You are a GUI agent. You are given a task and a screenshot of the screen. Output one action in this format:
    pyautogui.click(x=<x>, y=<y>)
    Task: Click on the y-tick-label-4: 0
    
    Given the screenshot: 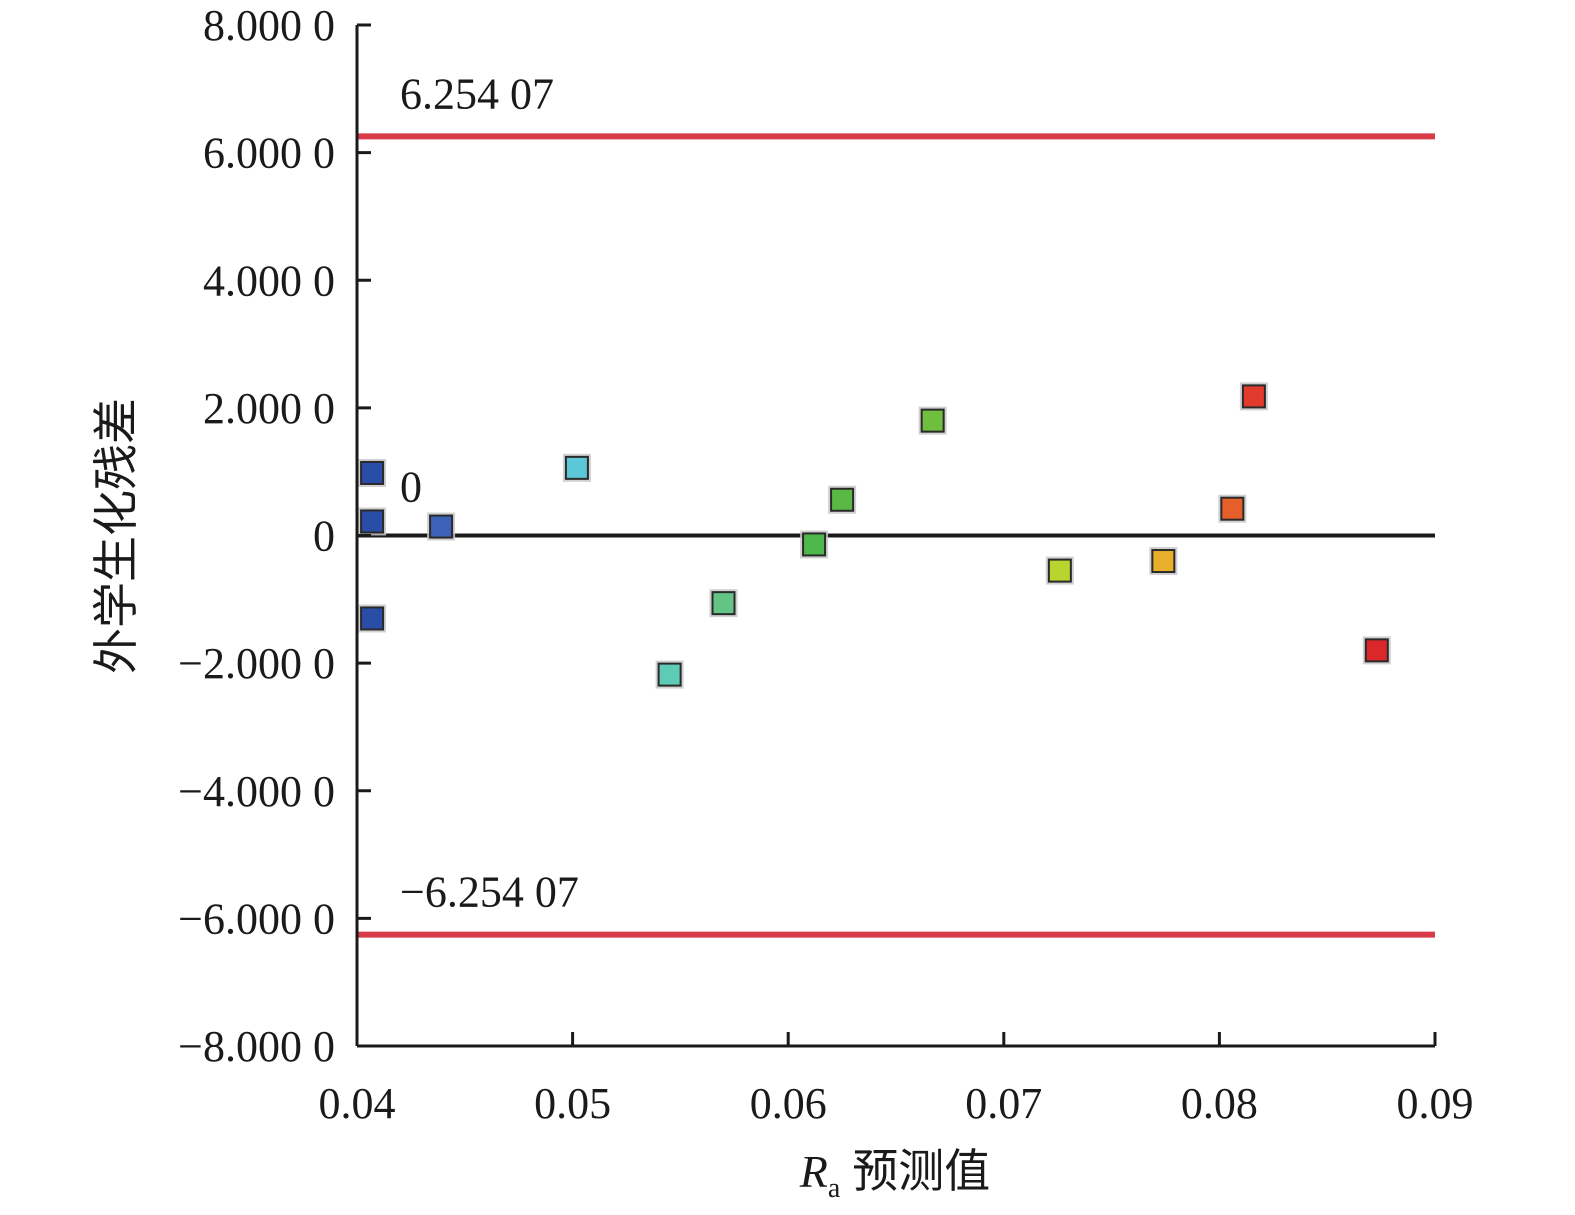 What is the action you would take?
    pyautogui.click(x=324, y=536)
    